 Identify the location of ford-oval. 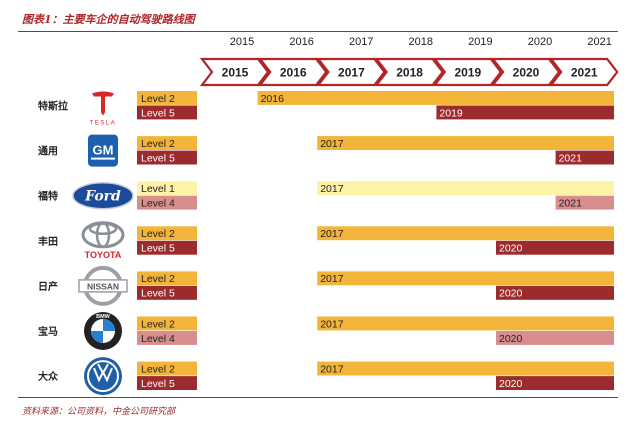
(103, 195).